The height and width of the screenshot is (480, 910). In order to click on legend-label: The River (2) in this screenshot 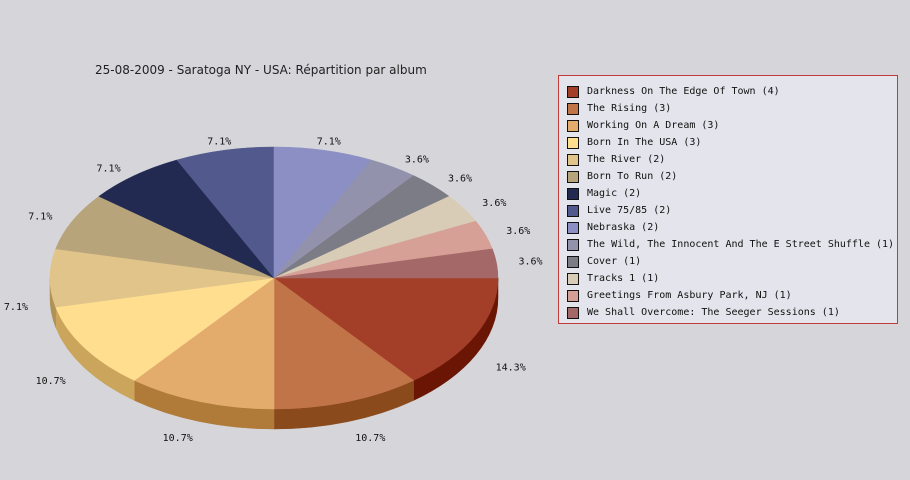, I will do `click(626, 159)`.